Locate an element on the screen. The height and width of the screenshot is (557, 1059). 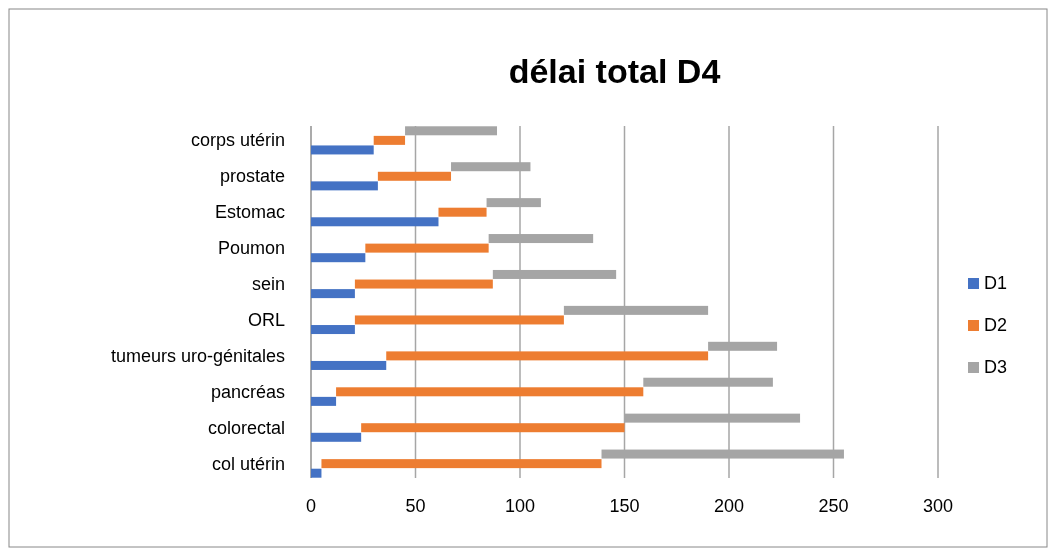
x-tick-label: 300 is located at coordinates (938, 506).